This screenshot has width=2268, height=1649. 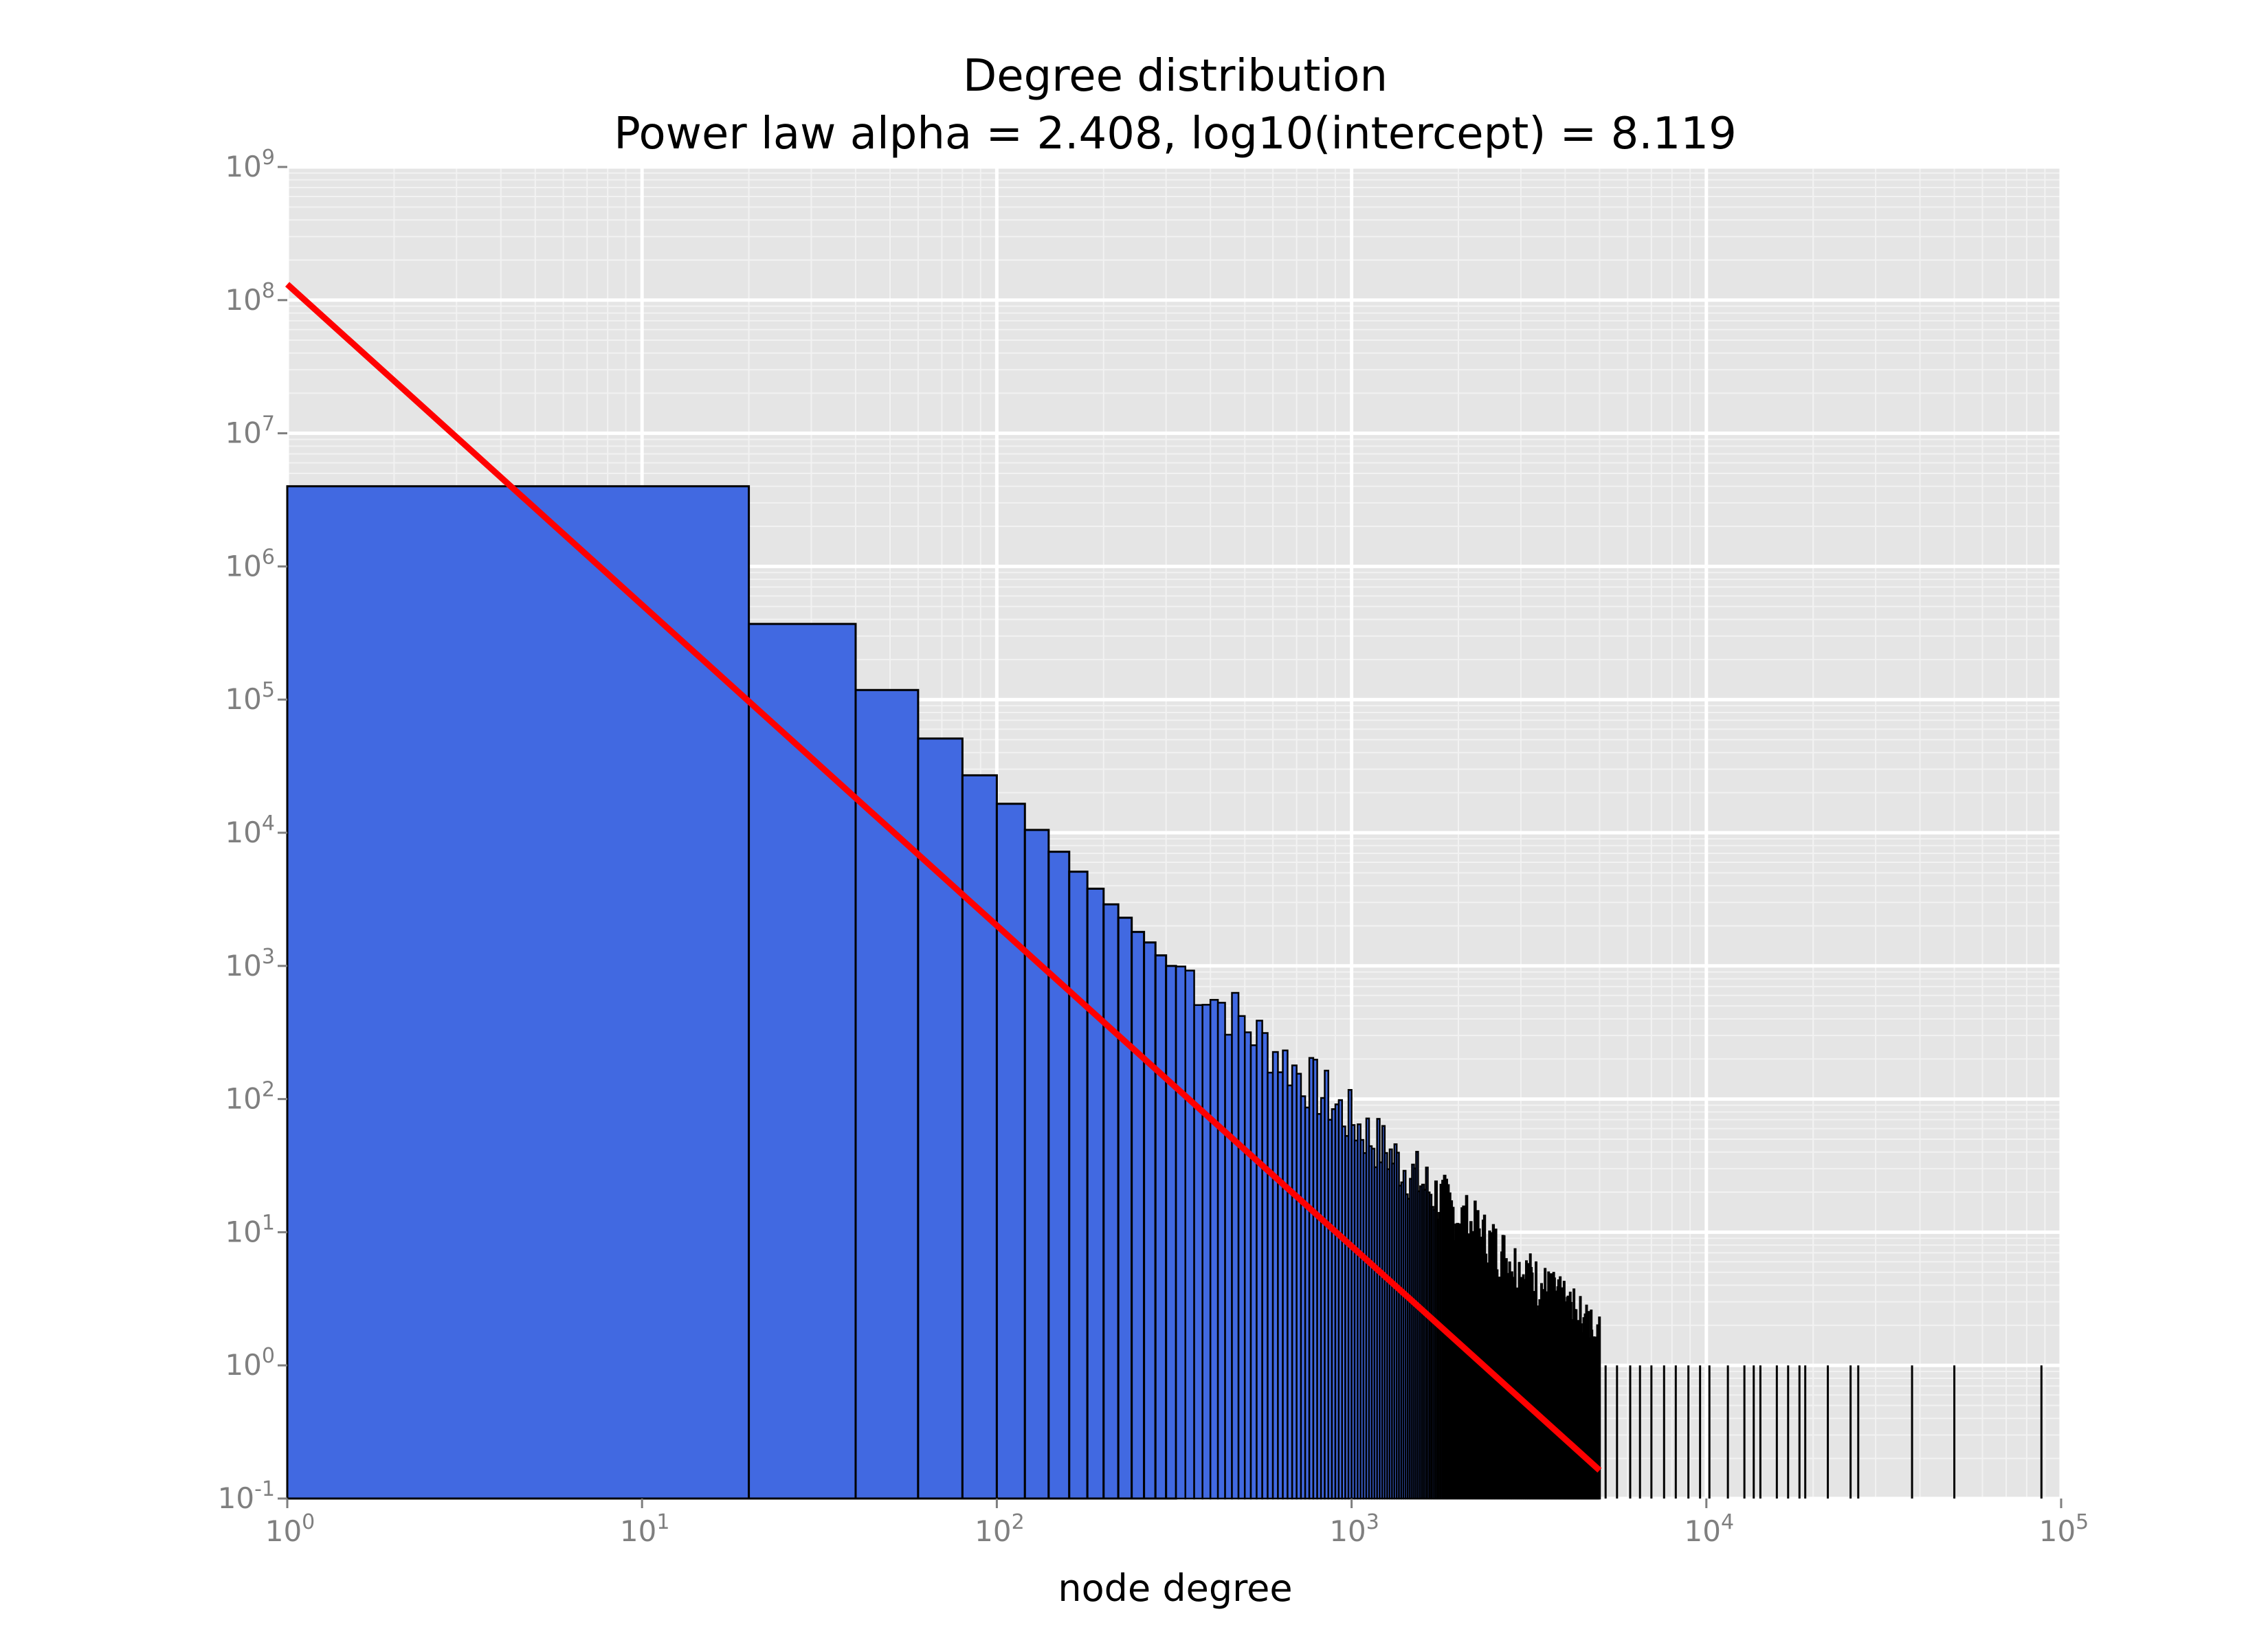 I want to click on chart-title: Degree distribution, so click(x=1175, y=76).